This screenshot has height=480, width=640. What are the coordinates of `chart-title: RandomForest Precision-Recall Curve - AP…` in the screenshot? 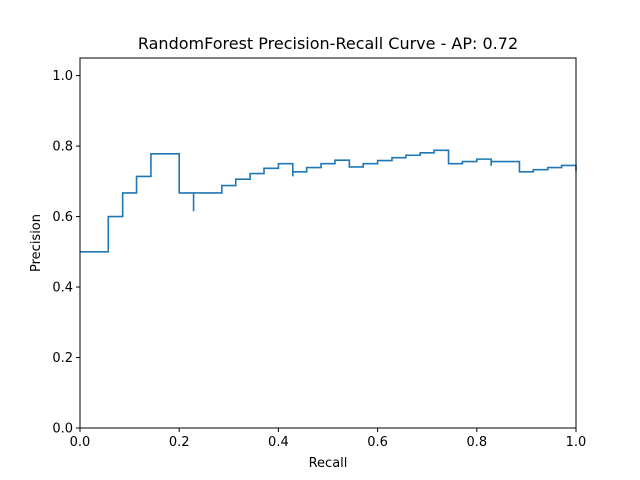 It's located at (328, 43).